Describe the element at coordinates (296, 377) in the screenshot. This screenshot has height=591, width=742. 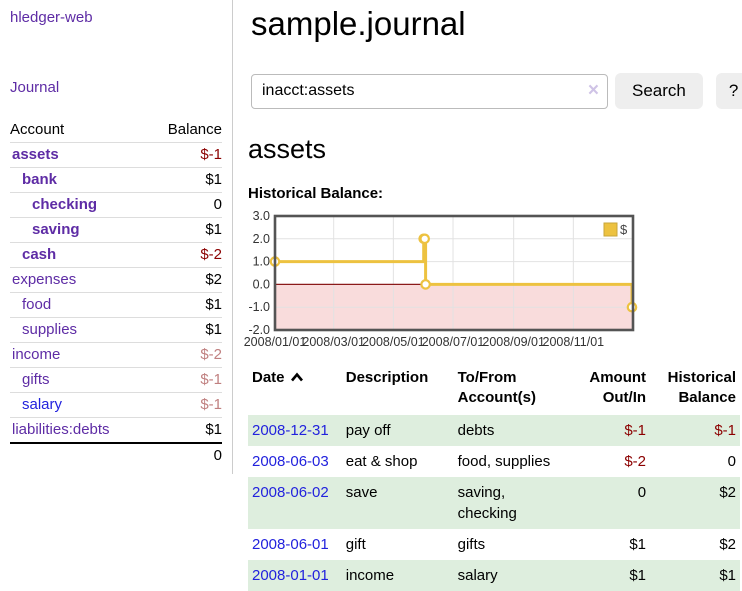
I see `sort-ascending-icon` at that location.